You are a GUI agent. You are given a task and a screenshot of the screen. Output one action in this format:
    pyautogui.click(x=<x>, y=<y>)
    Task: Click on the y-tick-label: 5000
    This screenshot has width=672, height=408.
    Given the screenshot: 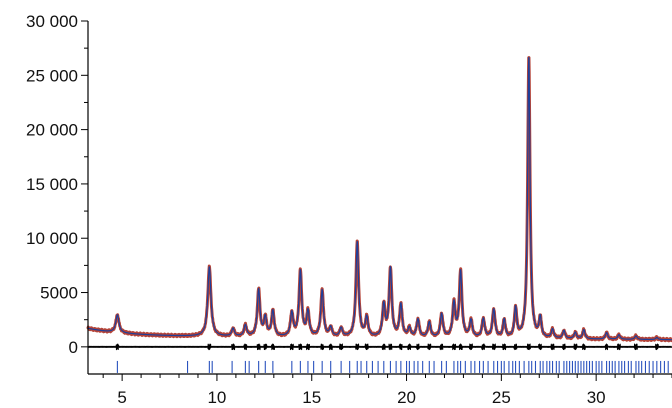 What is the action you would take?
    pyautogui.click(x=59, y=293)
    